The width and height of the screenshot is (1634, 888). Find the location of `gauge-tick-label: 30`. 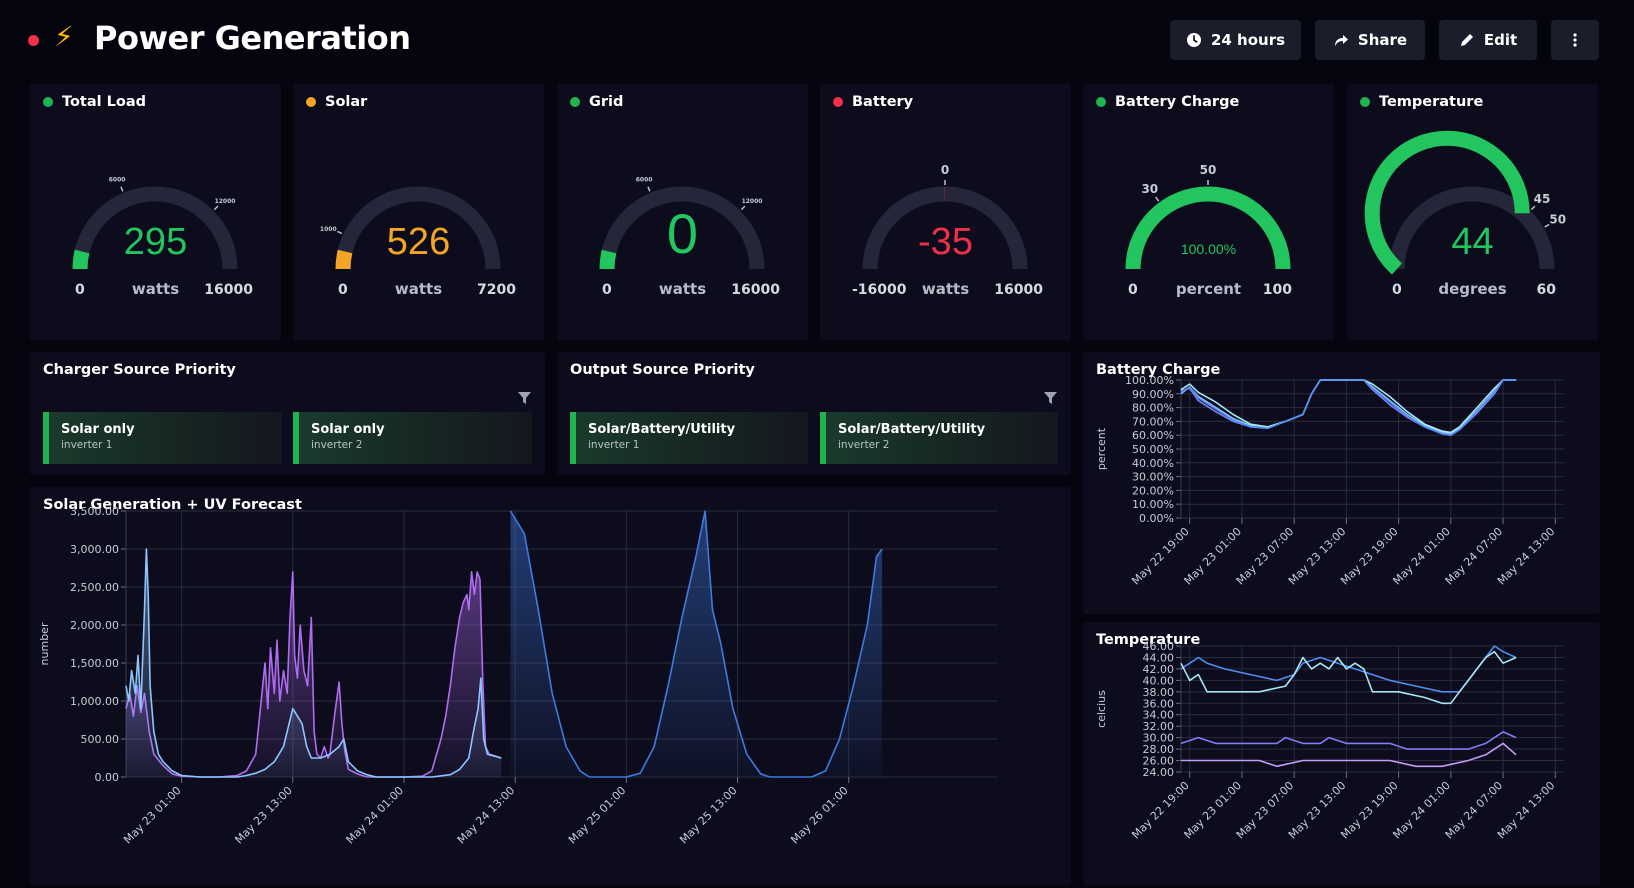

gauge-tick-label: 30 is located at coordinates (1149, 189).